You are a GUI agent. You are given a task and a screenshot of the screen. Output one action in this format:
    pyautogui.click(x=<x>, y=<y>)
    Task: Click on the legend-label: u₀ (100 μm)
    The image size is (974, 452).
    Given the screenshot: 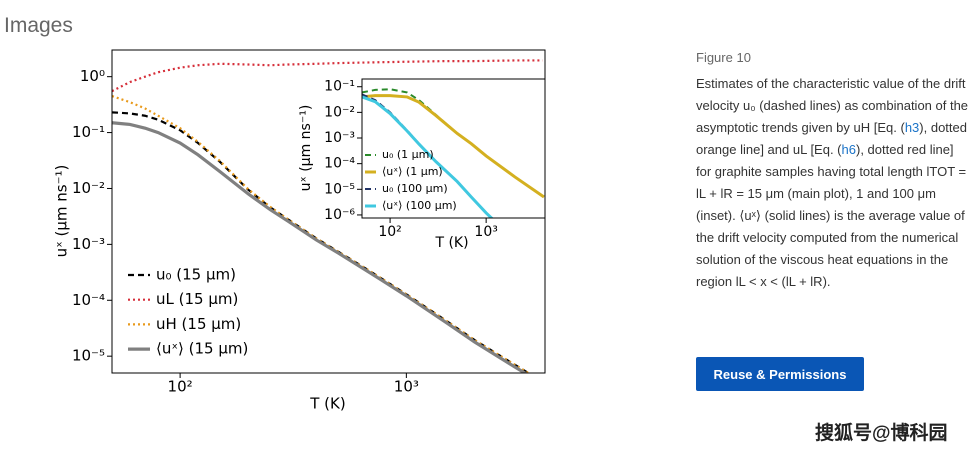 What is the action you would take?
    pyautogui.click(x=415, y=188)
    